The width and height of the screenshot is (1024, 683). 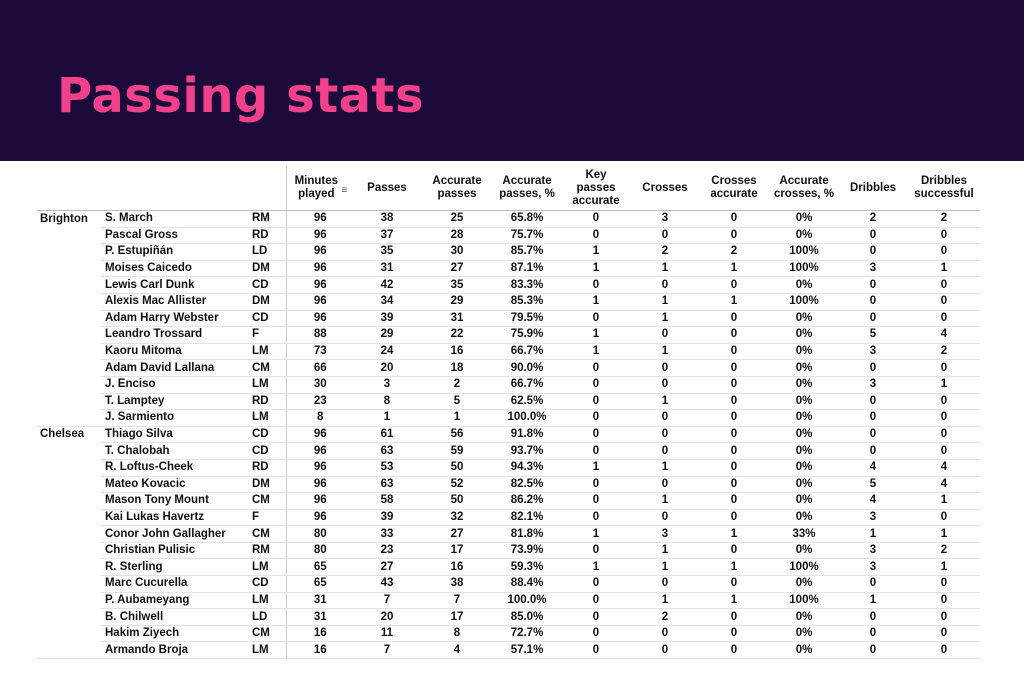 What do you see at coordinates (508, 252) in the screenshot?
I see `table-row: P. Estupiñán LD 96 35 30 85.7% 1 2 2 100% 0 0` at bounding box center [508, 252].